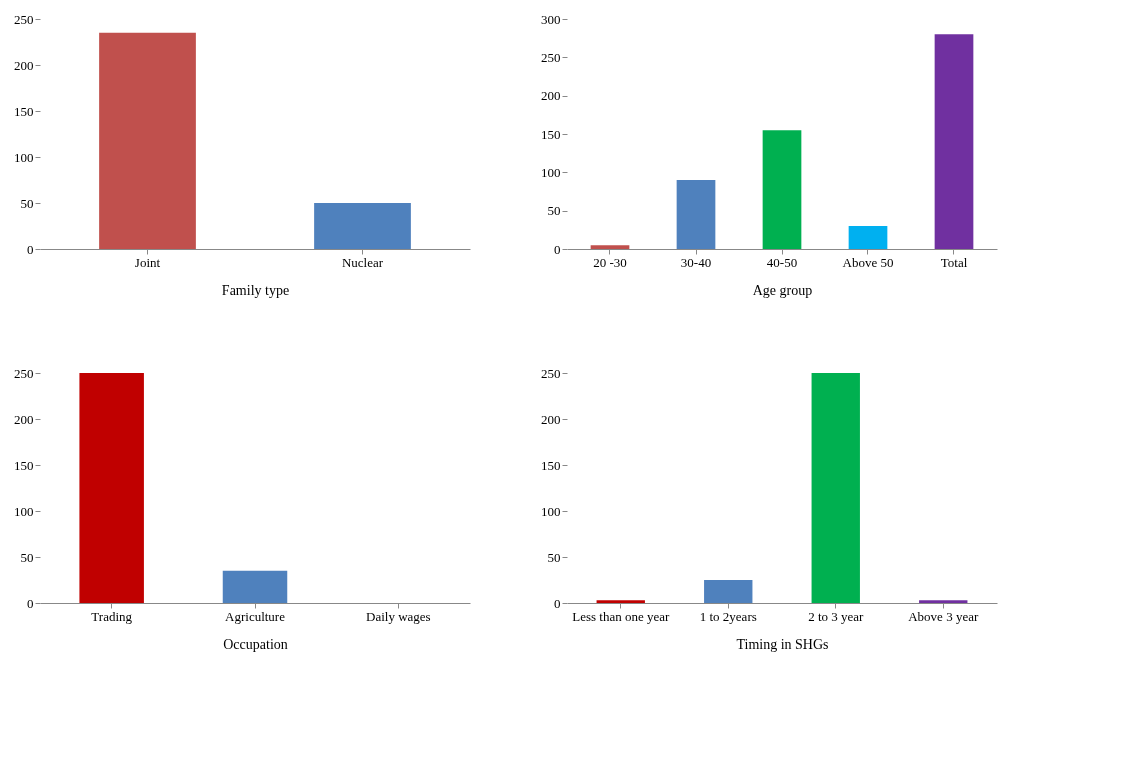 The height and width of the screenshot is (778, 1121). What do you see at coordinates (255, 616) in the screenshot?
I see `x-tick-label: Agriculture` at bounding box center [255, 616].